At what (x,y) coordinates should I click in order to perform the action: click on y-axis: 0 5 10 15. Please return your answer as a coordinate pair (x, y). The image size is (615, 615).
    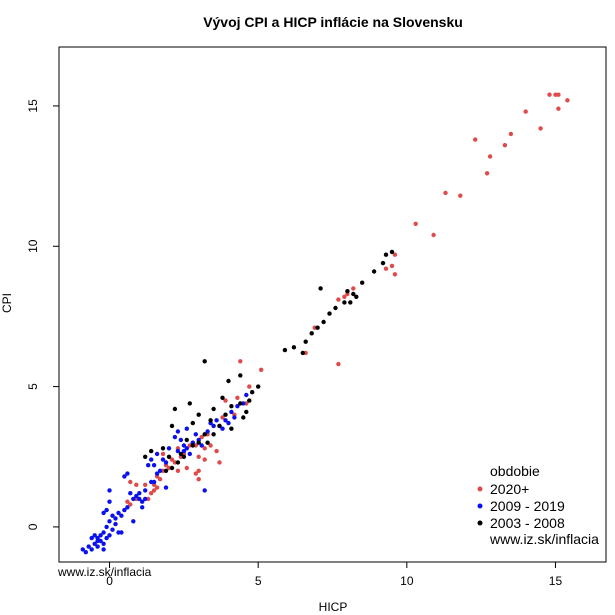
    Looking at the image, I should click on (42, 314).